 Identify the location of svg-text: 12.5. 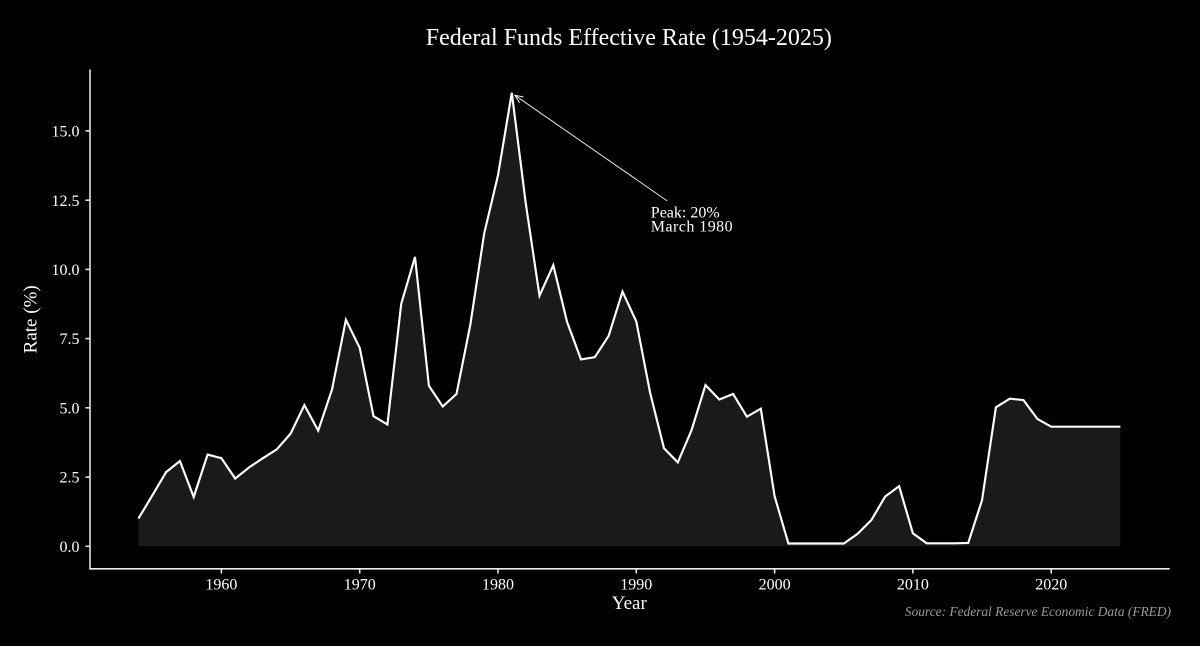
(66, 201).